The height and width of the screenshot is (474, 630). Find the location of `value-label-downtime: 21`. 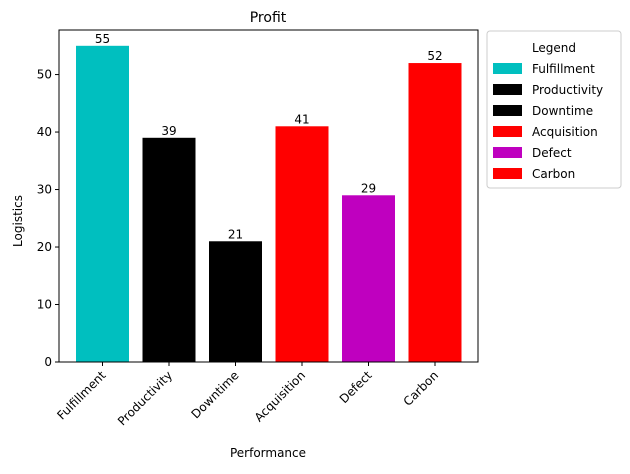

value-label-downtime: 21 is located at coordinates (235, 234).